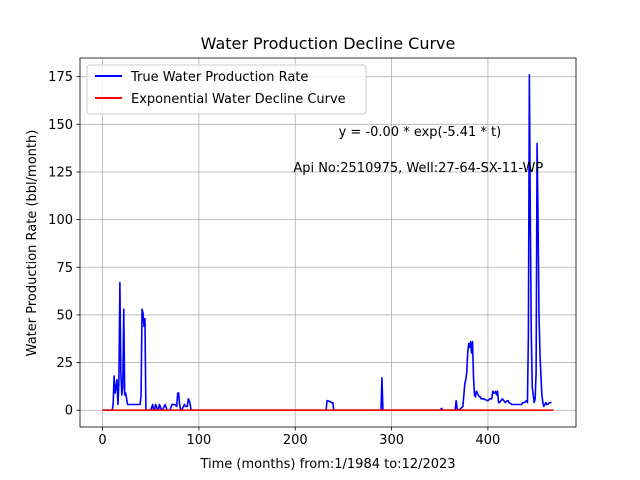 Image resolution: width=640 pixels, height=480 pixels. Describe the element at coordinates (391, 440) in the screenshot. I see `x-tick-label: 300` at that location.